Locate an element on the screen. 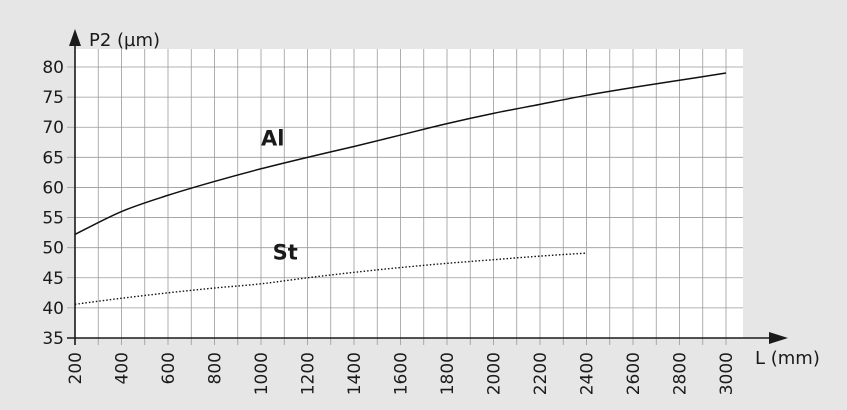  x-tick-label: 200 is located at coordinates (76, 368).